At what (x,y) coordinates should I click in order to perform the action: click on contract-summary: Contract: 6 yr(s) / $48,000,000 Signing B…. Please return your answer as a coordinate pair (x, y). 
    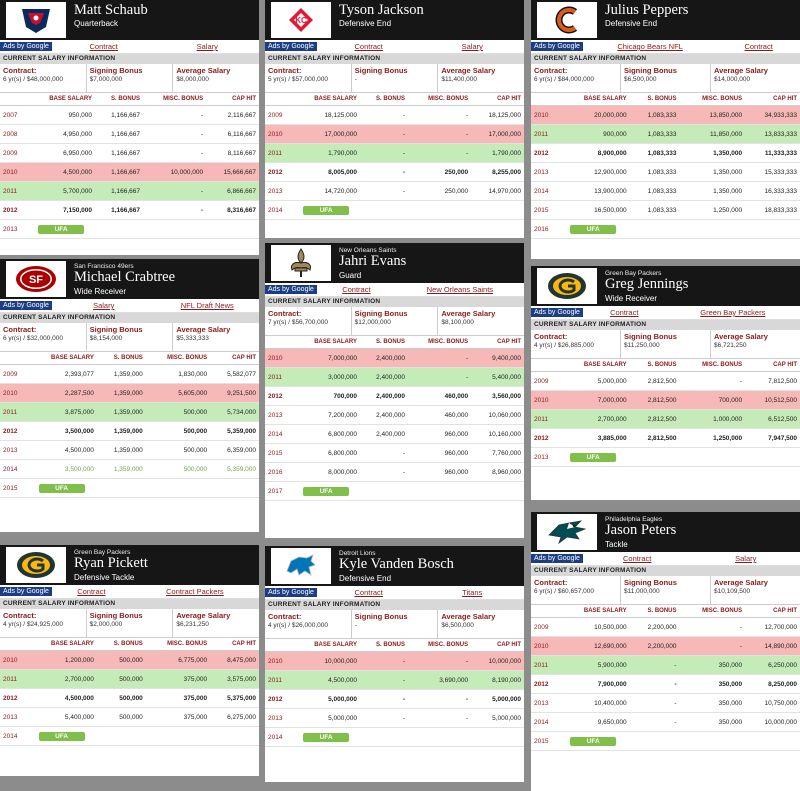
    Looking at the image, I should click on (129, 78).